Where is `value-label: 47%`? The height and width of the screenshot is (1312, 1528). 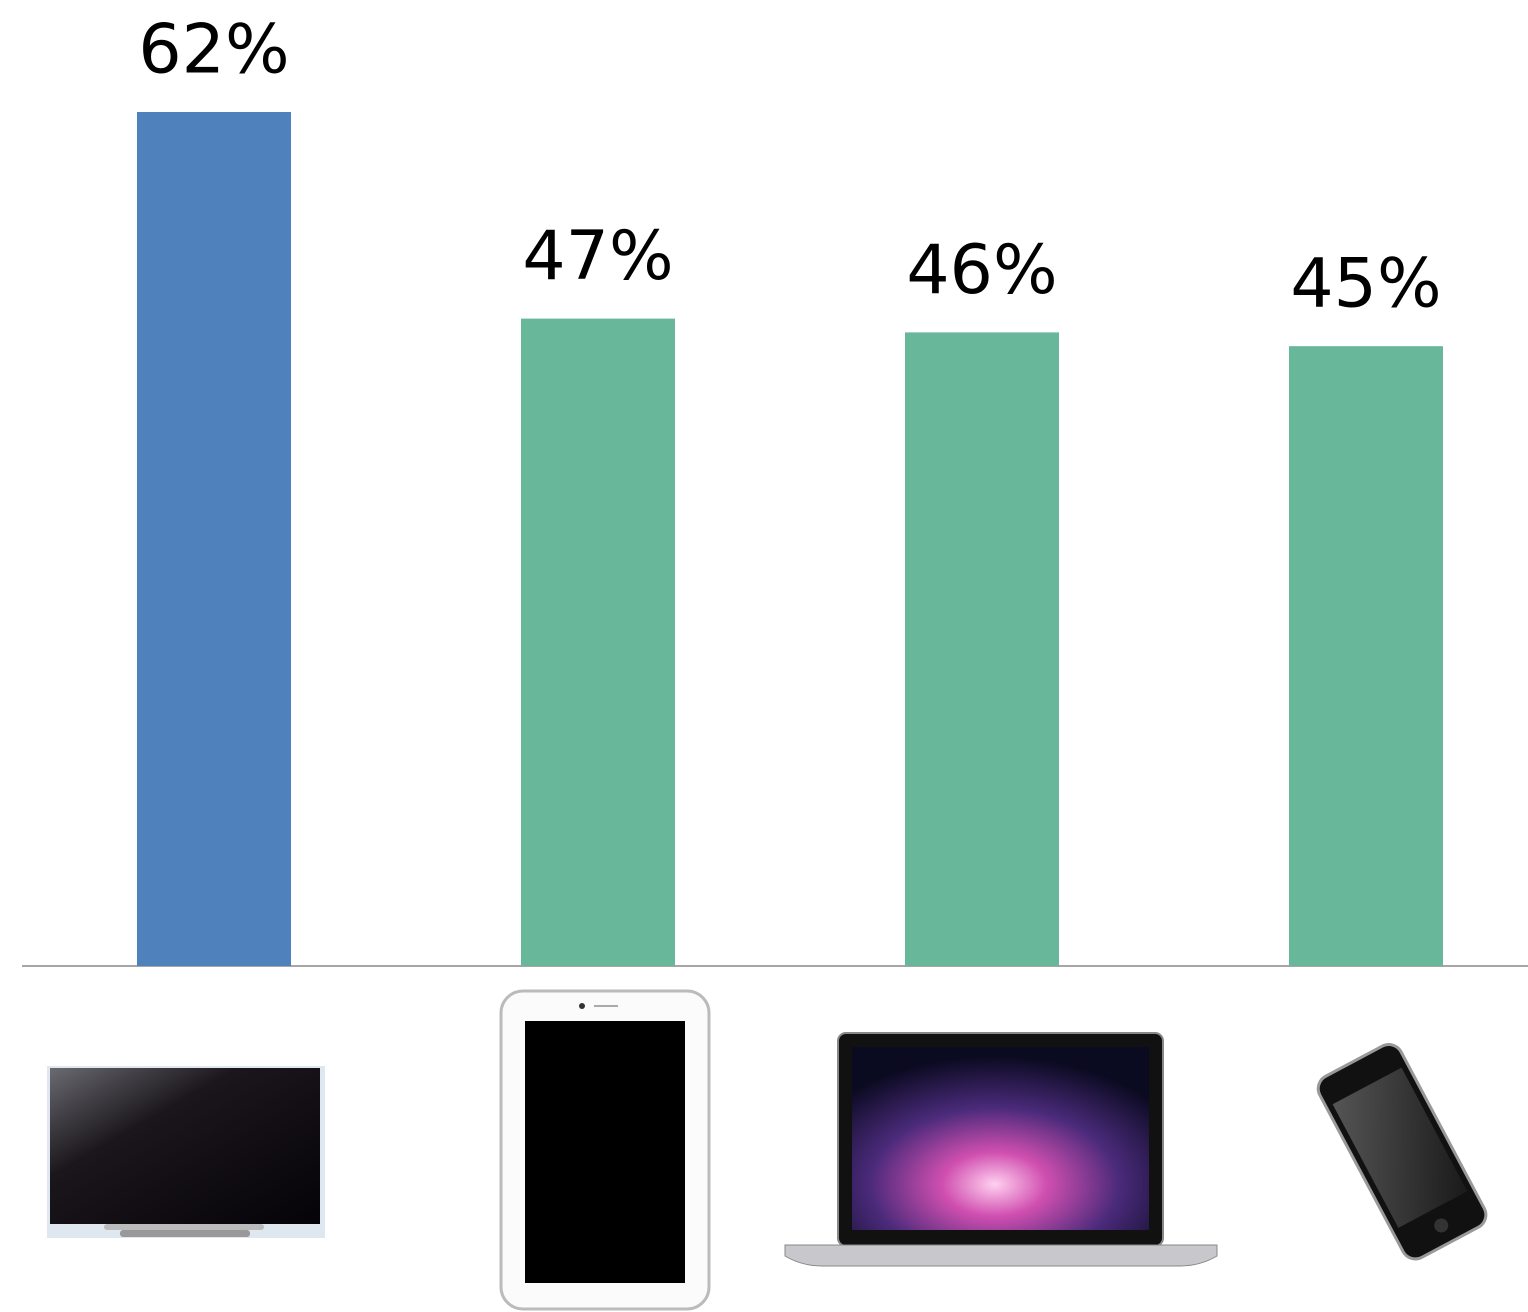 value-label: 47% is located at coordinates (597, 256).